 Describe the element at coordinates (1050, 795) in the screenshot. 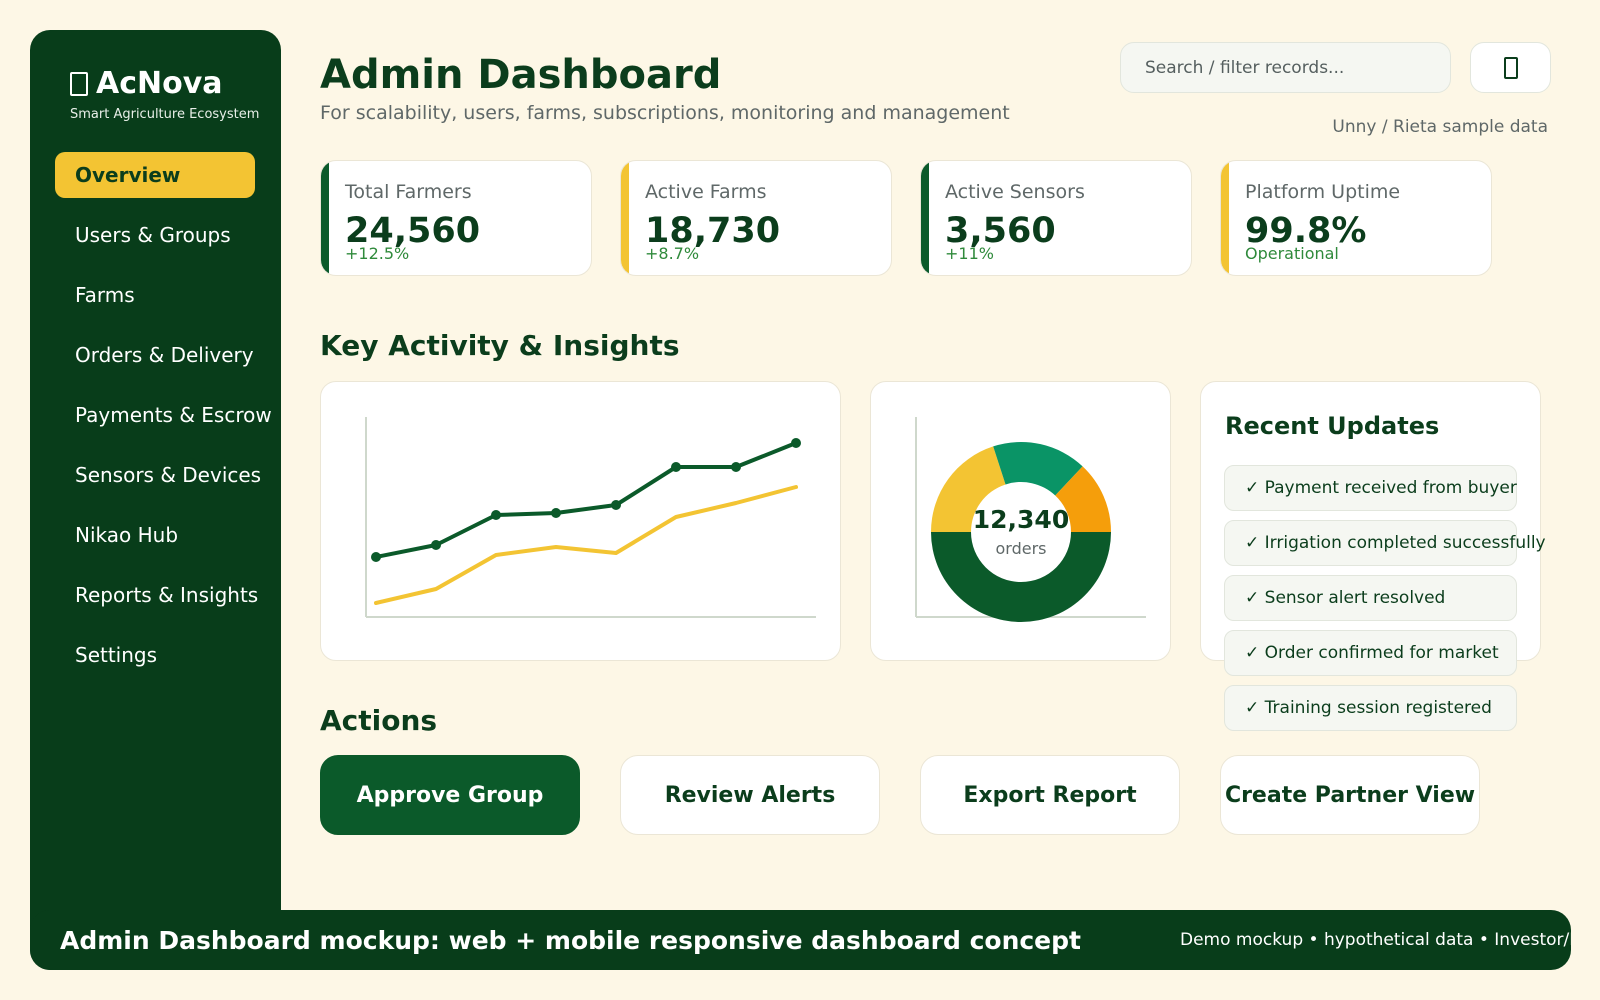

I see `export-report-button: Export Report` at that location.